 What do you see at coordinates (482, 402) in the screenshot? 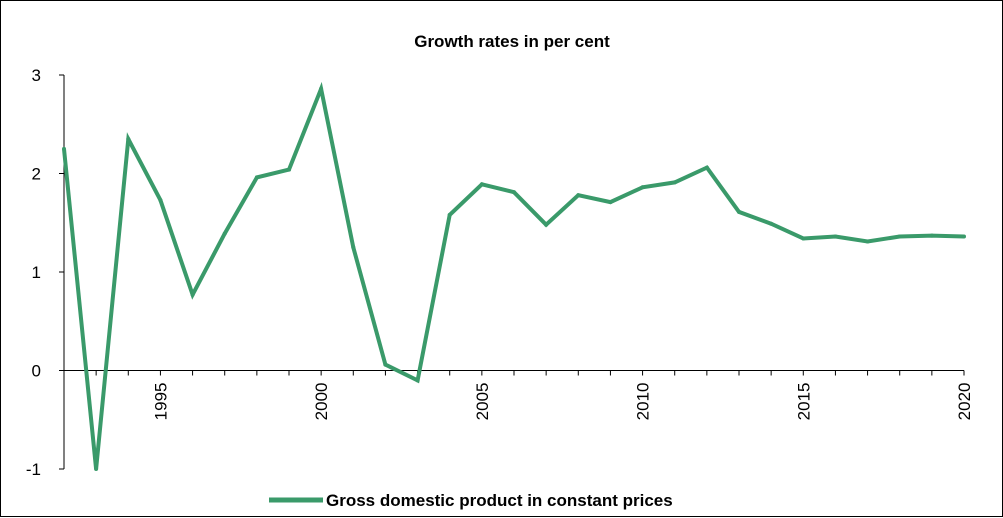
I see `x-tick-label: 2005` at bounding box center [482, 402].